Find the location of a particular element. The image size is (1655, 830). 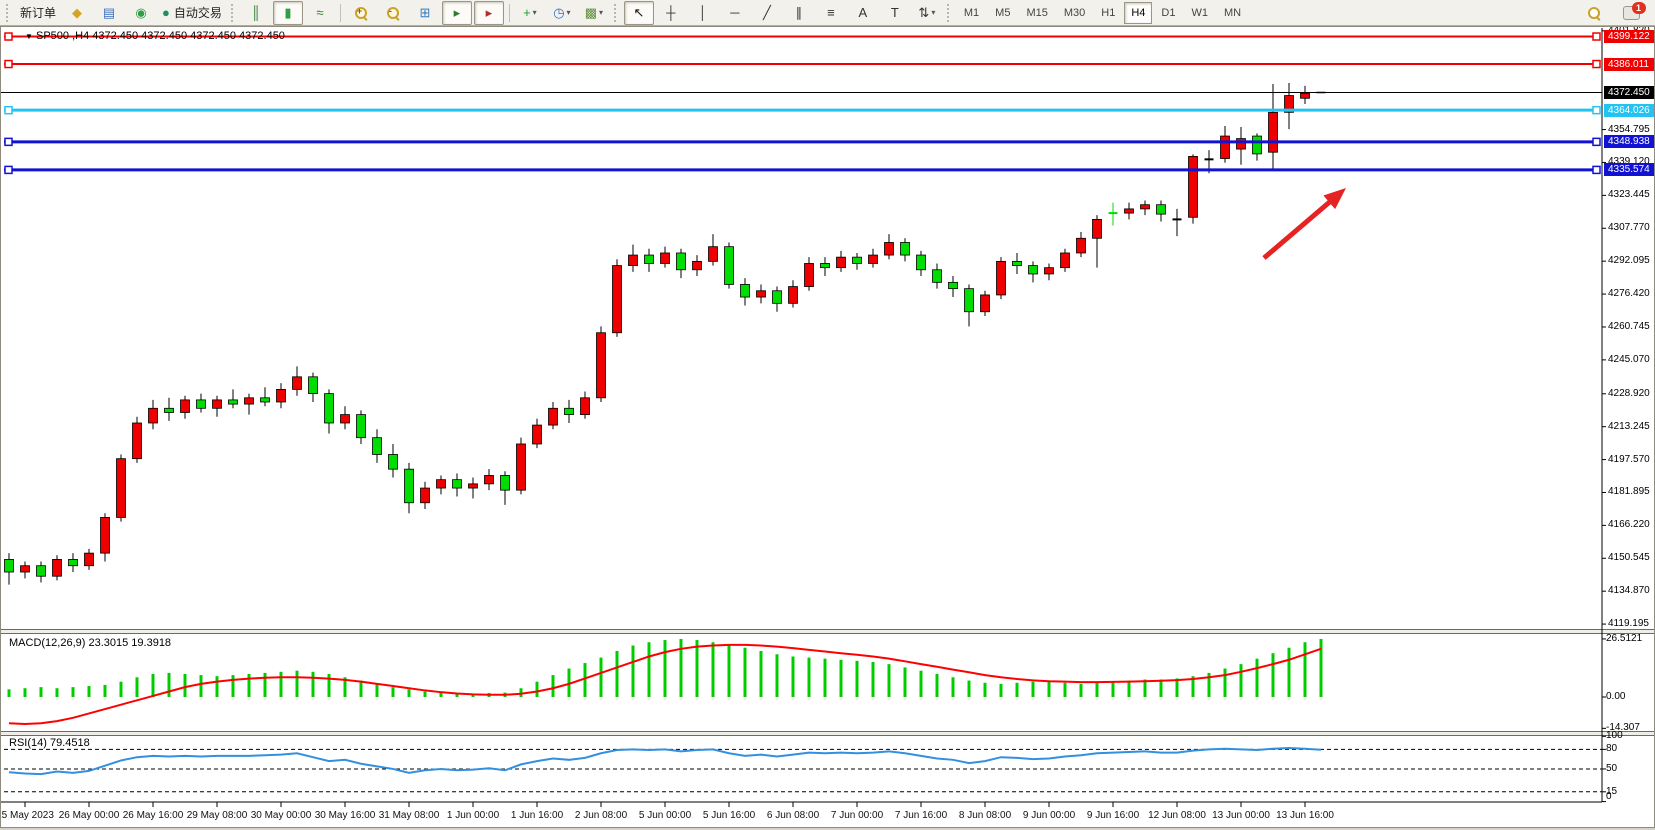

macd-axis-tick: 0.00 is located at coordinates (1616, 696).